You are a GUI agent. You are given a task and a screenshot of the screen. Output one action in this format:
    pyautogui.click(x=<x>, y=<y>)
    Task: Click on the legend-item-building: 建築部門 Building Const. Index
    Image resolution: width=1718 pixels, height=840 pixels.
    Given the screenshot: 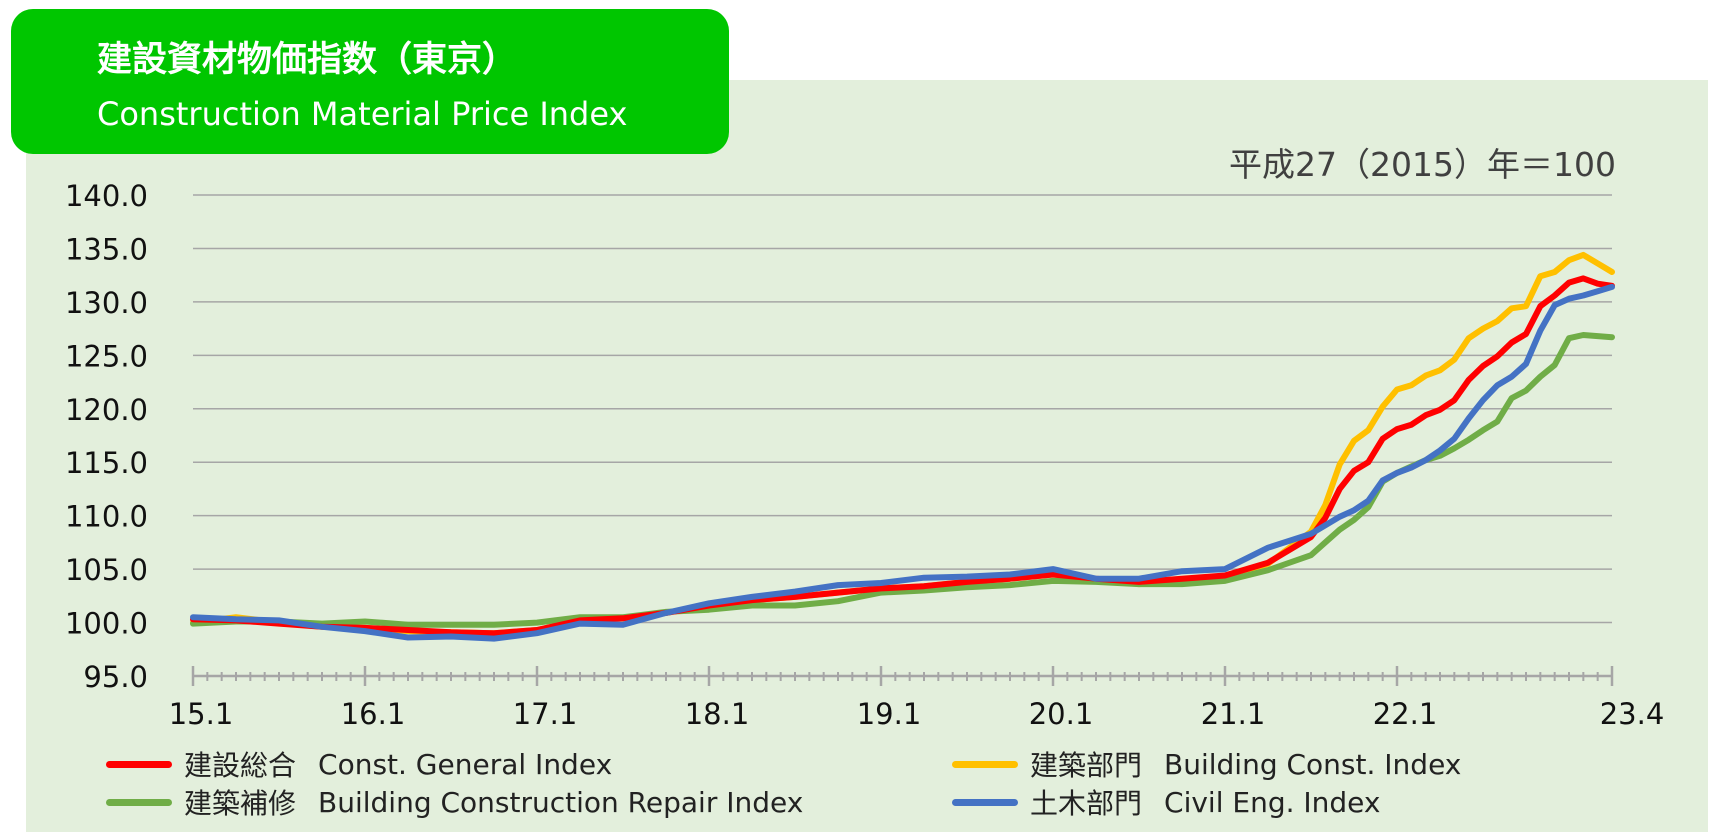 What is the action you would take?
    pyautogui.click(x=1206, y=764)
    